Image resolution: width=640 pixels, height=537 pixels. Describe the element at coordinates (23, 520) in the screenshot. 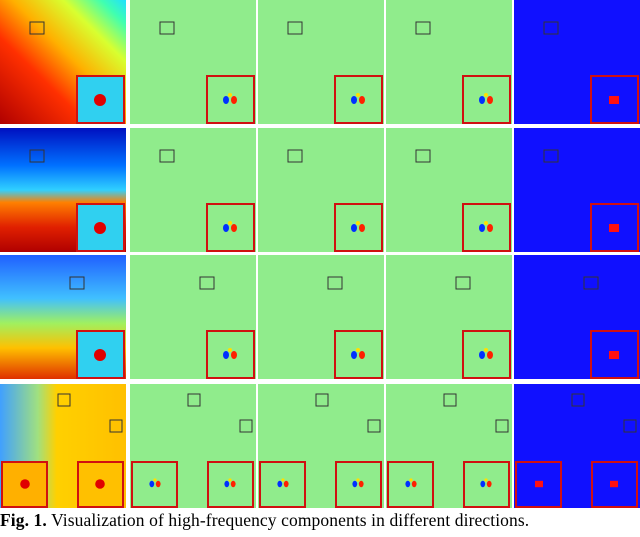

I see `caption-label: Fig. 1.` at that location.